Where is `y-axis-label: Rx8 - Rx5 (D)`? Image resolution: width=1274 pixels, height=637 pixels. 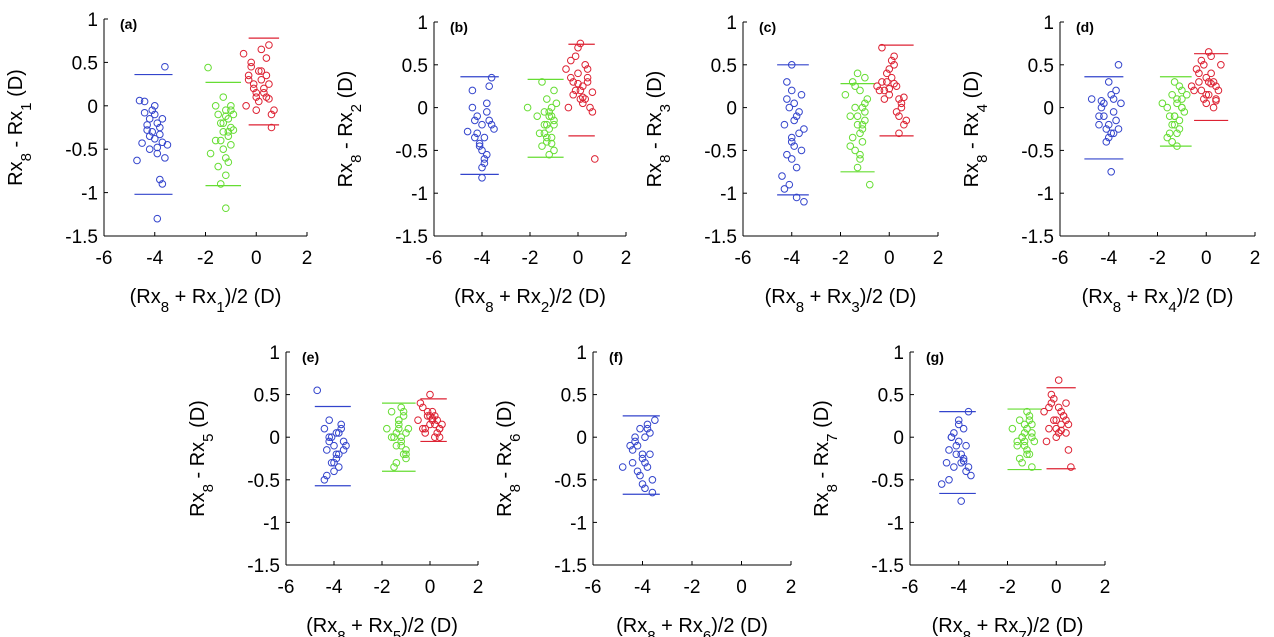 y-axis-label: Rx8 - Rx5 (D) is located at coordinates (202, 458).